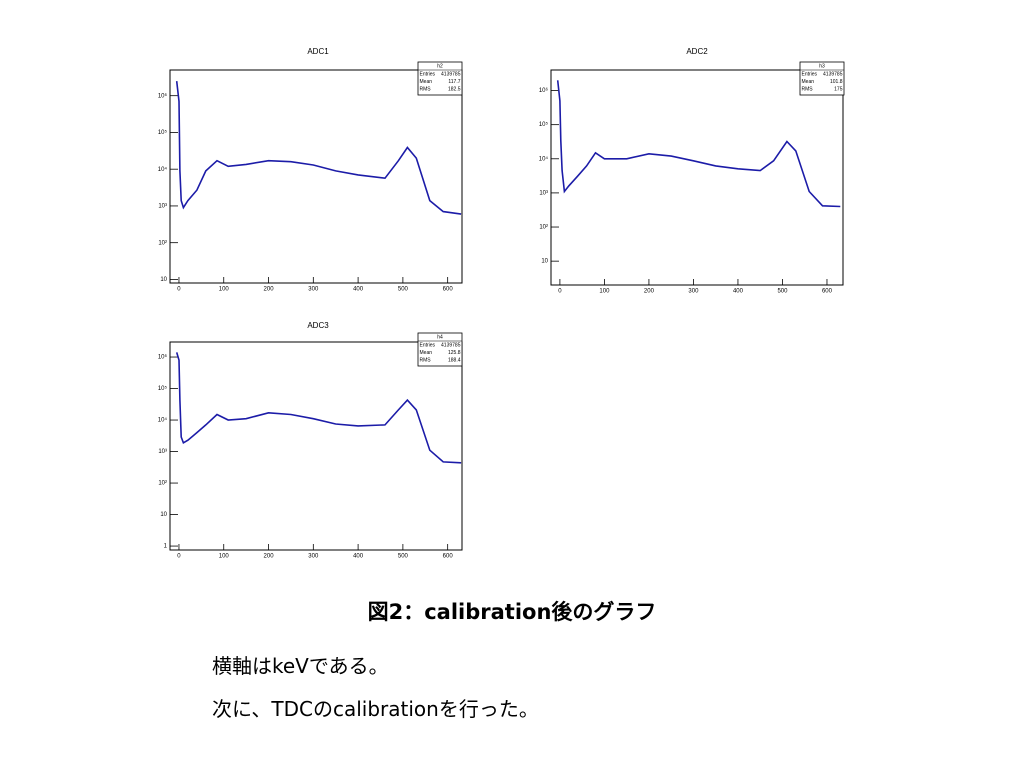 The height and width of the screenshot is (768, 1024). Describe the element at coordinates (838, 89) in the screenshot. I see `stats-value: 175` at that location.